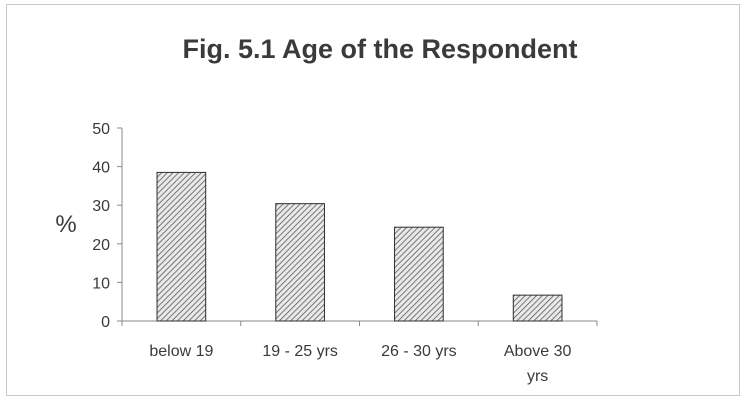 The height and width of the screenshot is (400, 747). I want to click on chart-title: Fig. 5.1 Age of the Respondent, so click(379, 49).